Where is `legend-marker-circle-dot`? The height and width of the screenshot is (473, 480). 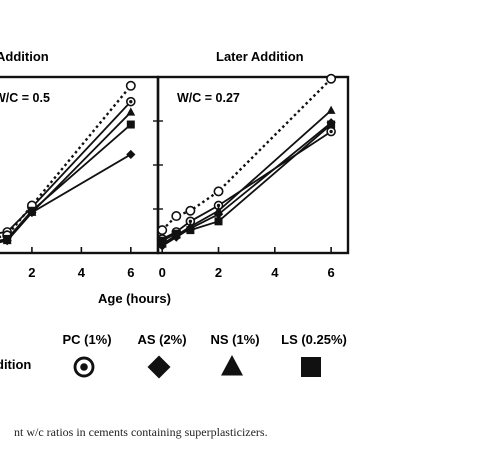 legend-marker-circle-dot is located at coordinates (84, 367).